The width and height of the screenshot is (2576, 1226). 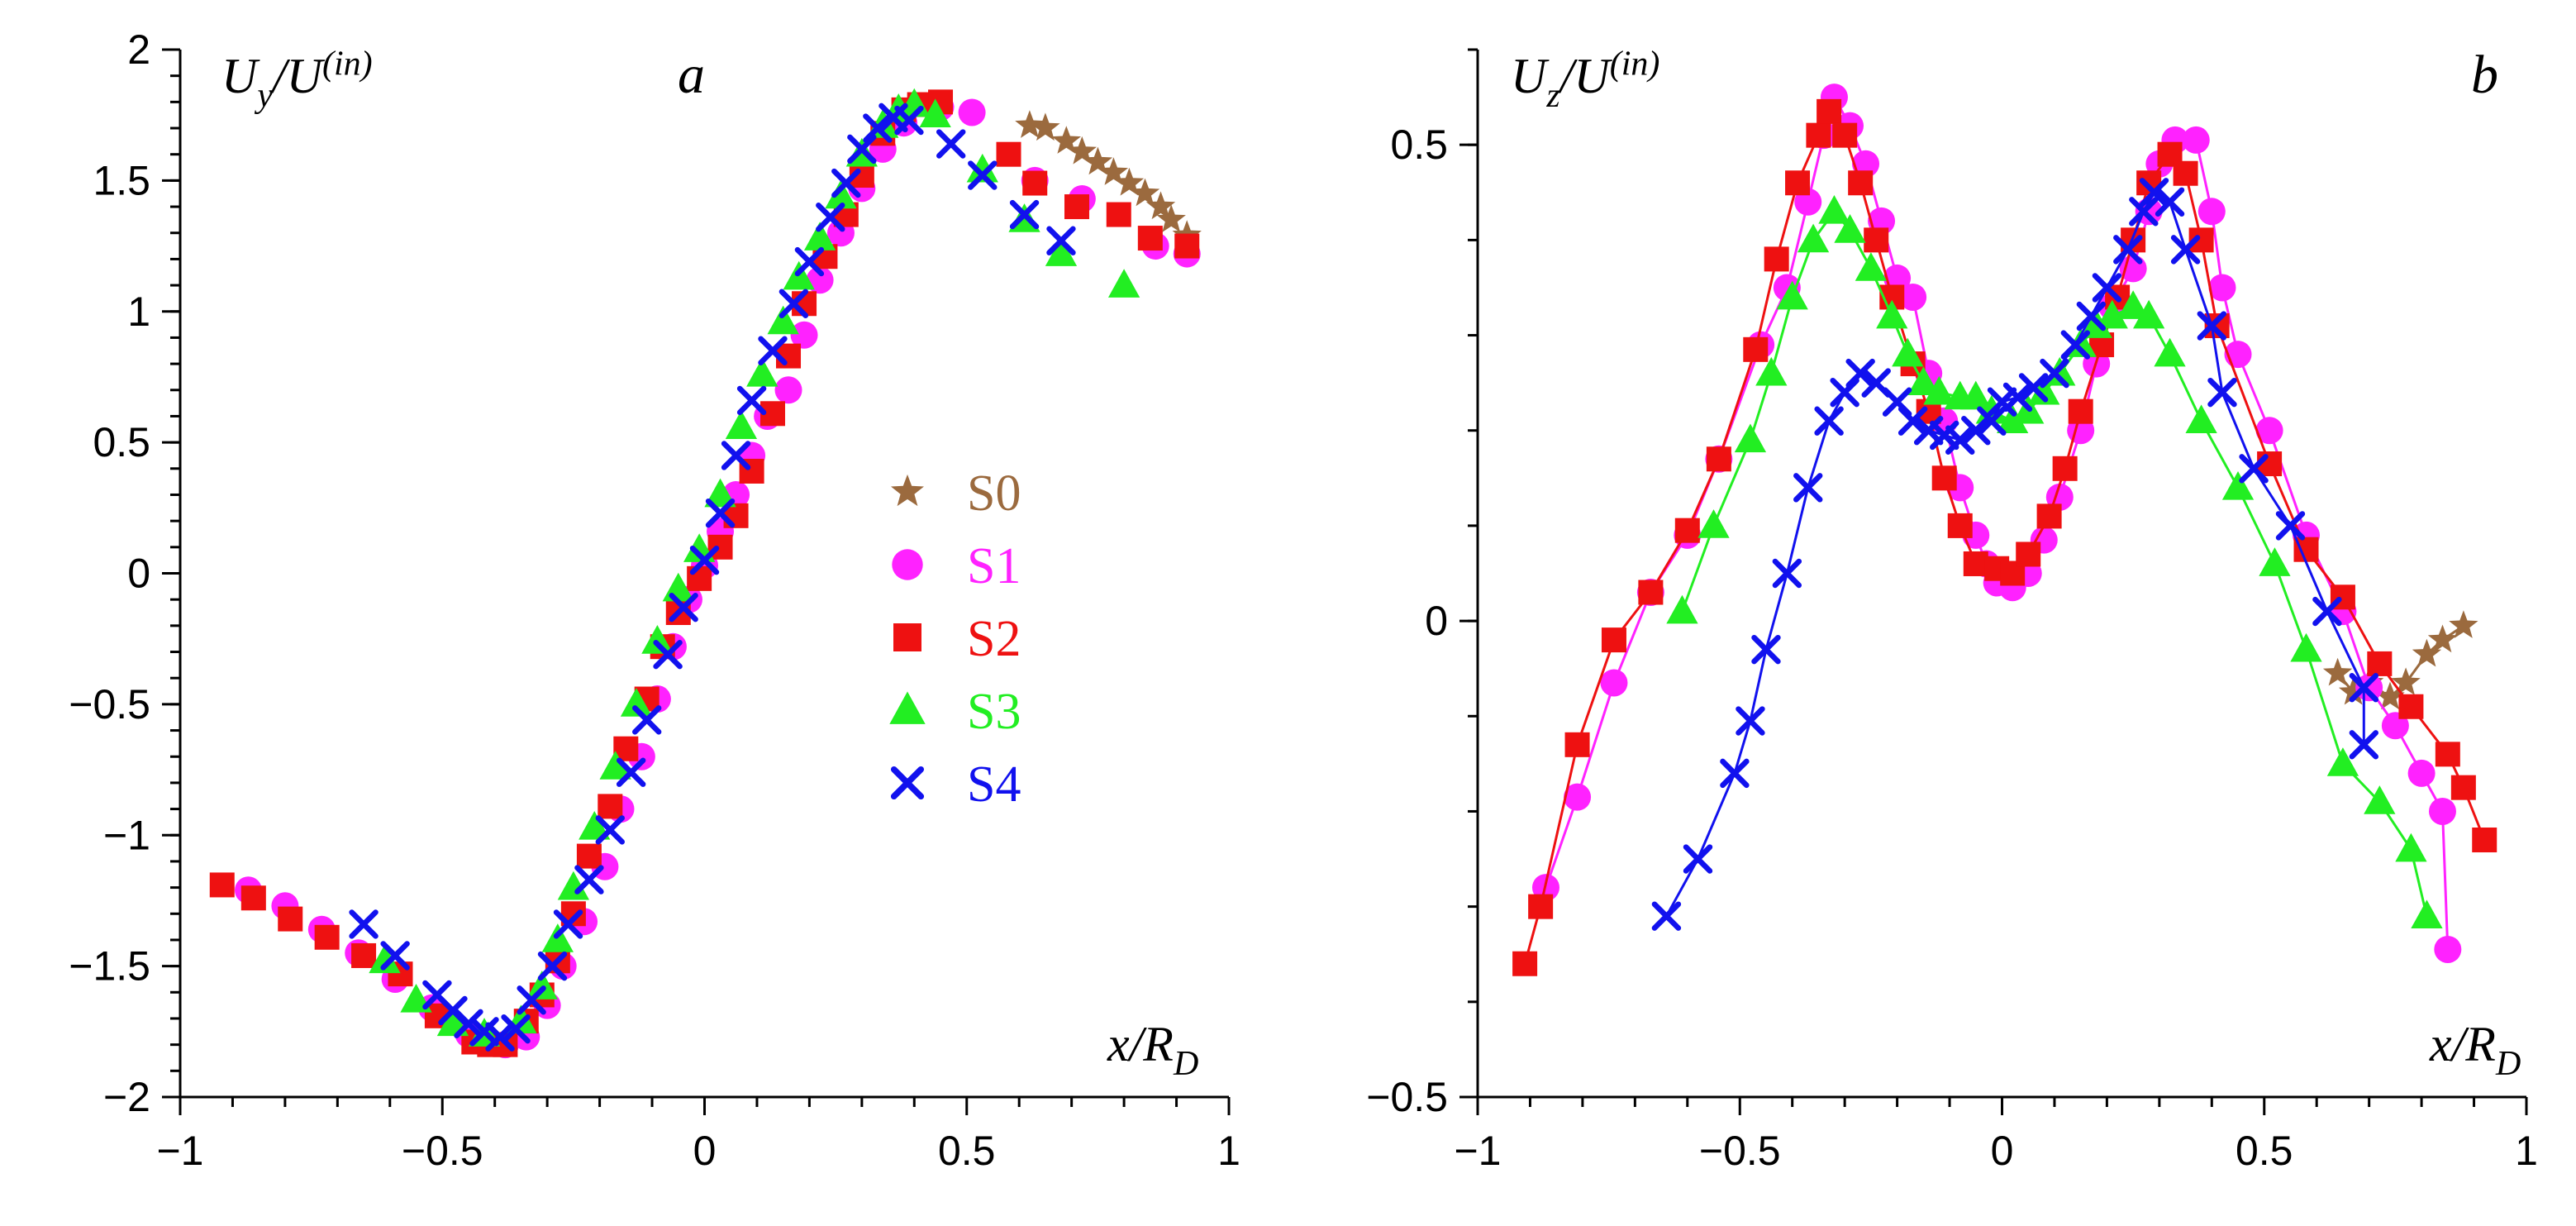 What do you see at coordinates (2485, 75) in the screenshot?
I see `panel-letter: b` at bounding box center [2485, 75].